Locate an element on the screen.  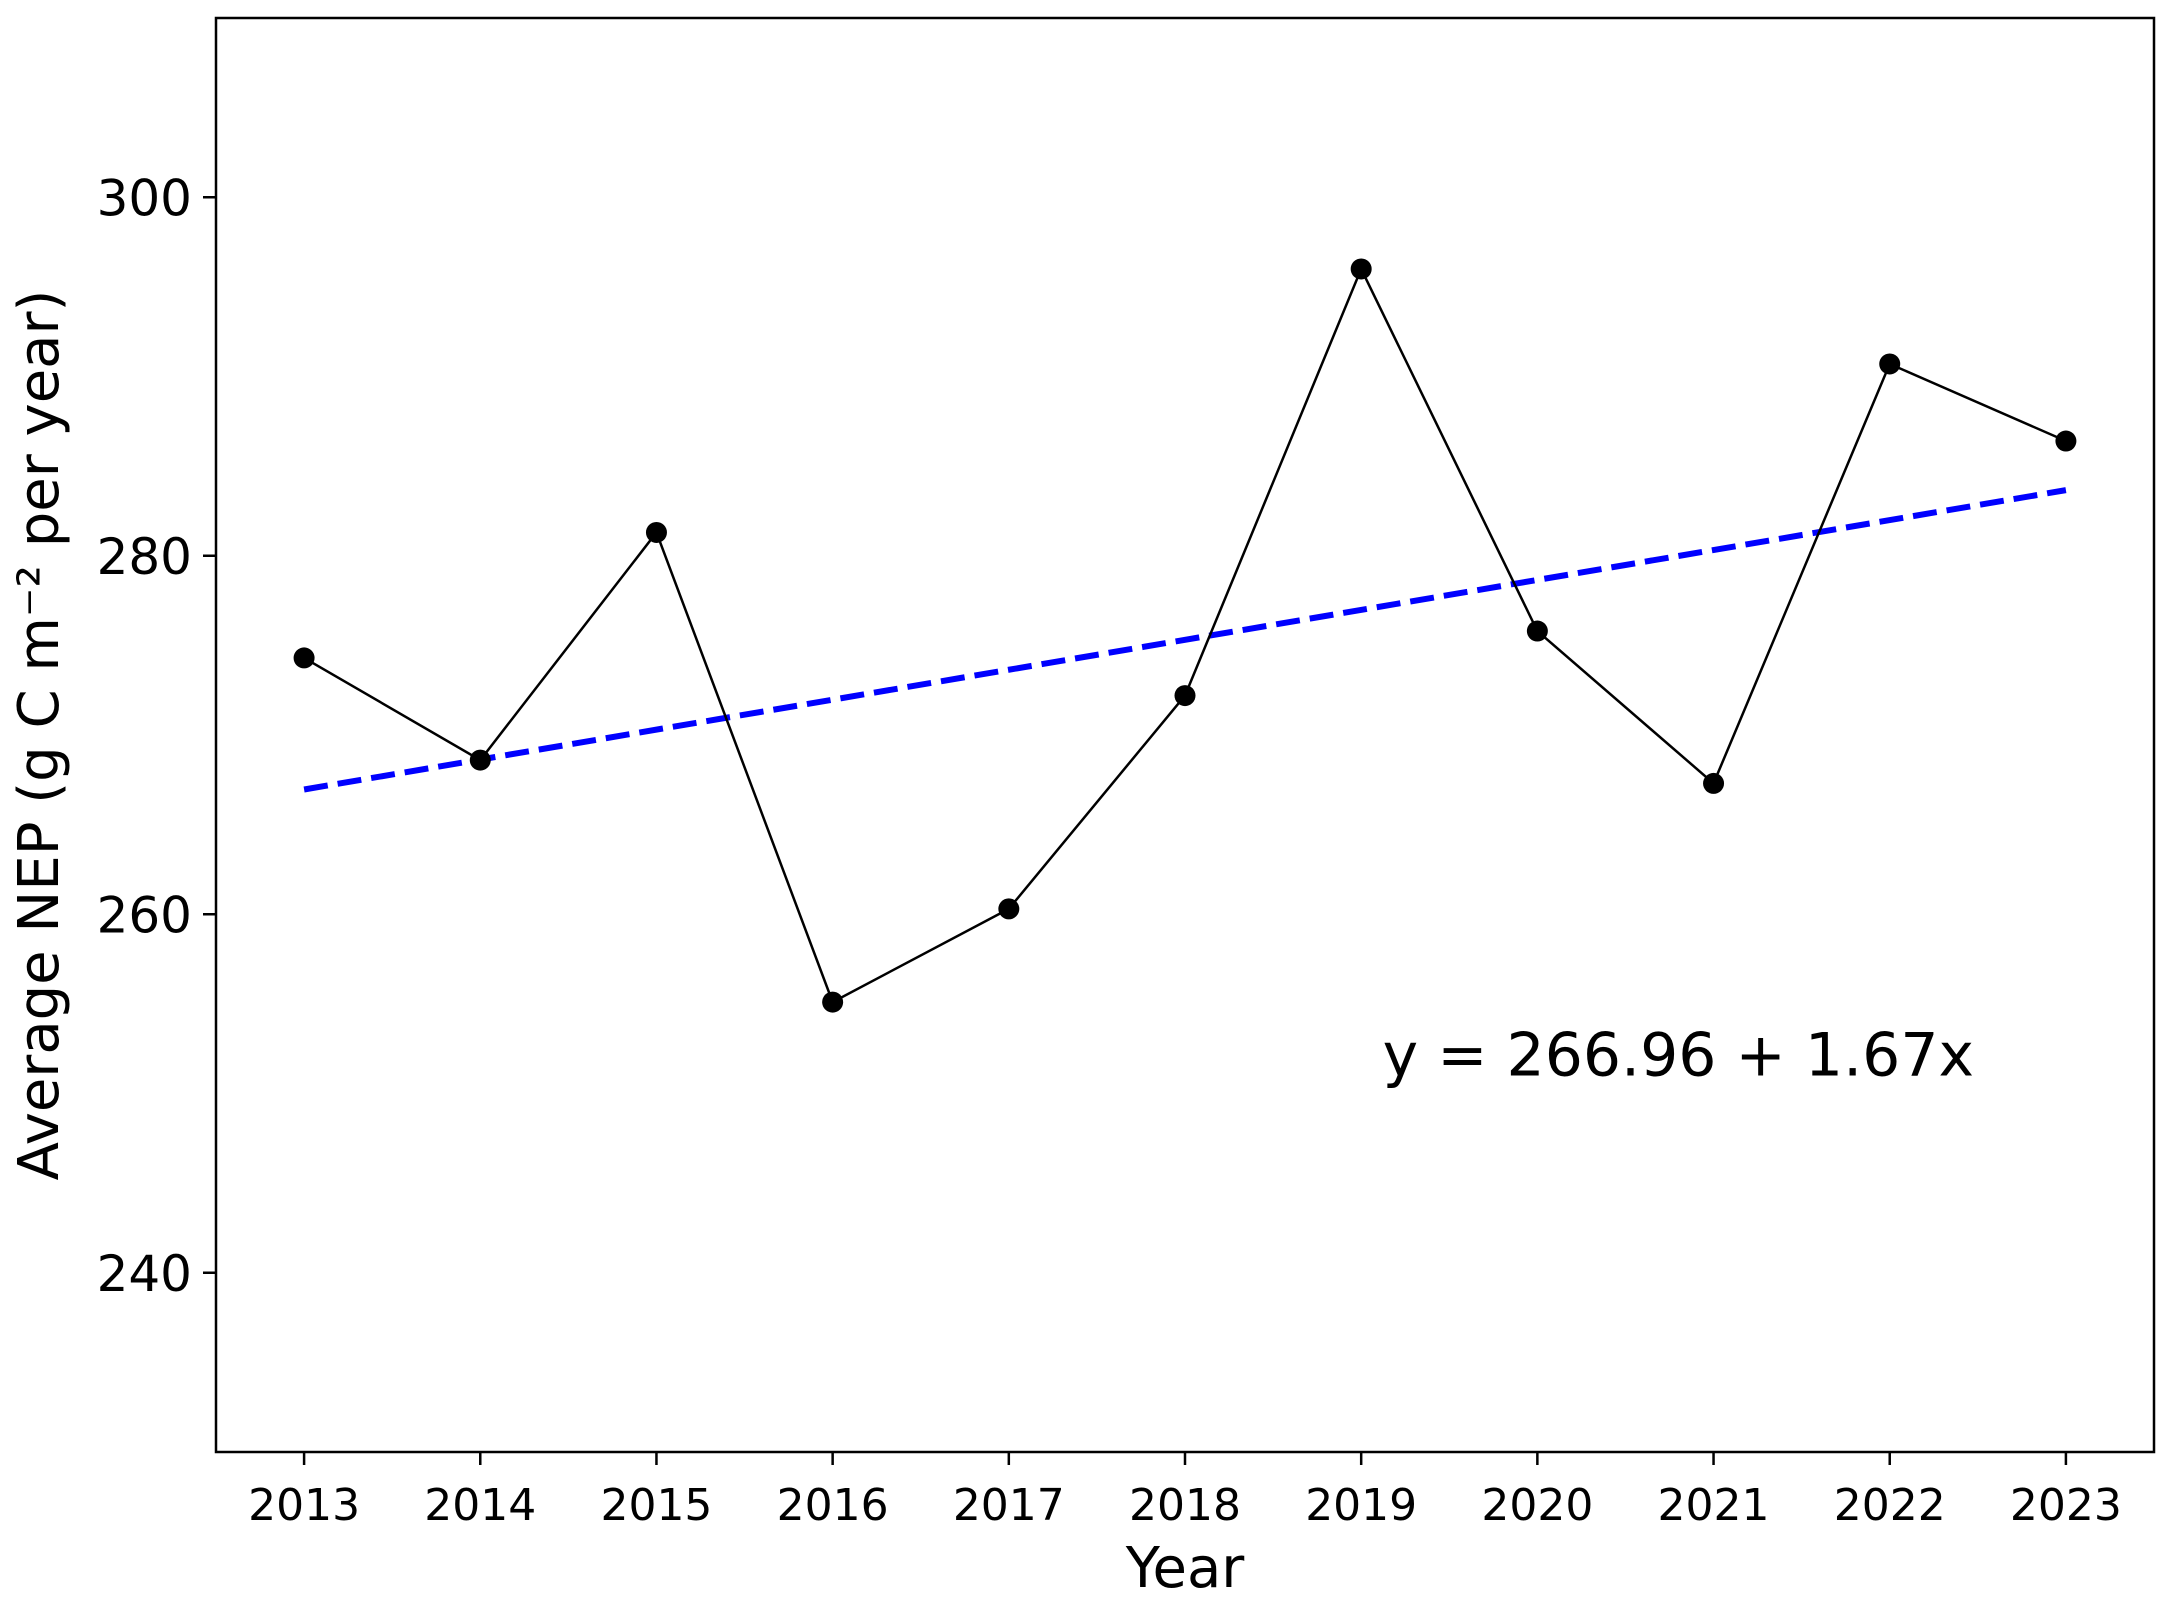
y-tick-label-300: 300 is located at coordinates (144, 198).